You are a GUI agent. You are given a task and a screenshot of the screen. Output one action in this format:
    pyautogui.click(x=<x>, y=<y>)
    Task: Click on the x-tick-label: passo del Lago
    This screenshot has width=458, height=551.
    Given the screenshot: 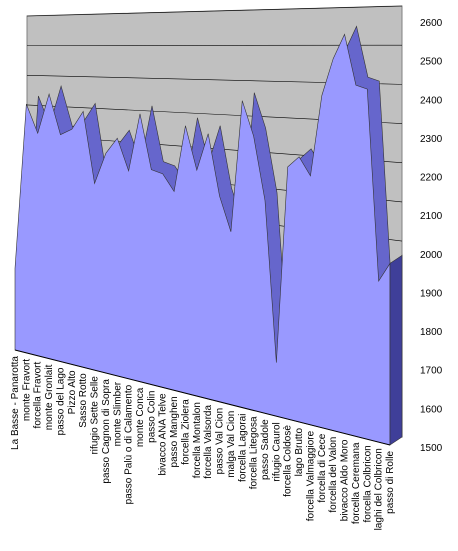 What is the action you would take?
    pyautogui.click(x=60, y=401)
    